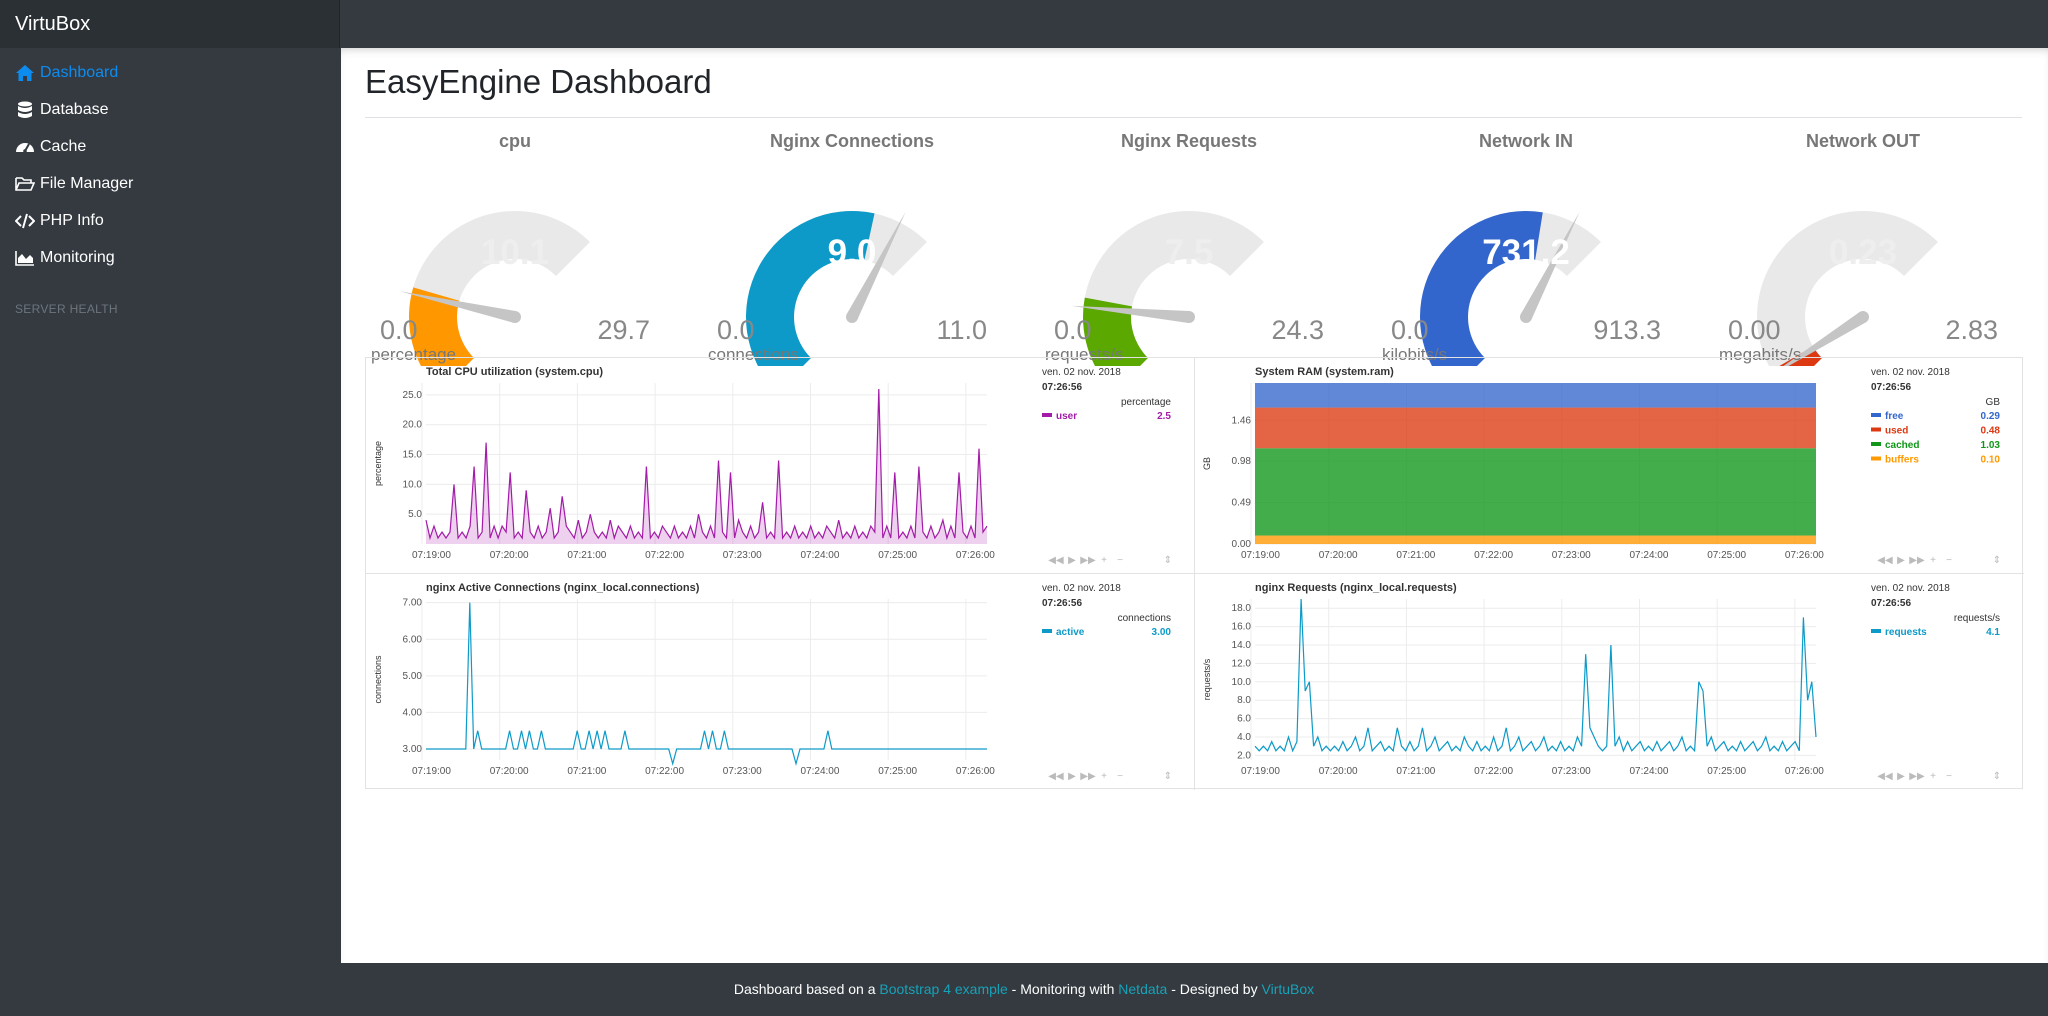  What do you see at coordinates (65, 258) in the screenshot?
I see `sidebar-item-monitoring: Monitoring` at bounding box center [65, 258].